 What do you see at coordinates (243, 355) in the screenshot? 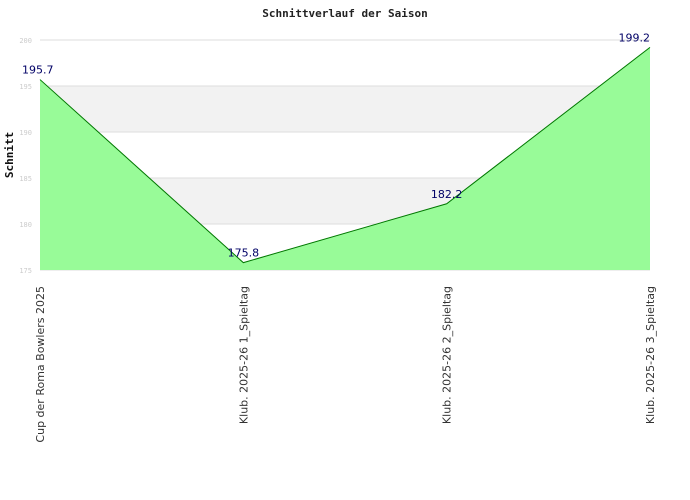
I see `x-tick-label: Klub. 2025-26 1_Spieltag` at bounding box center [243, 355].